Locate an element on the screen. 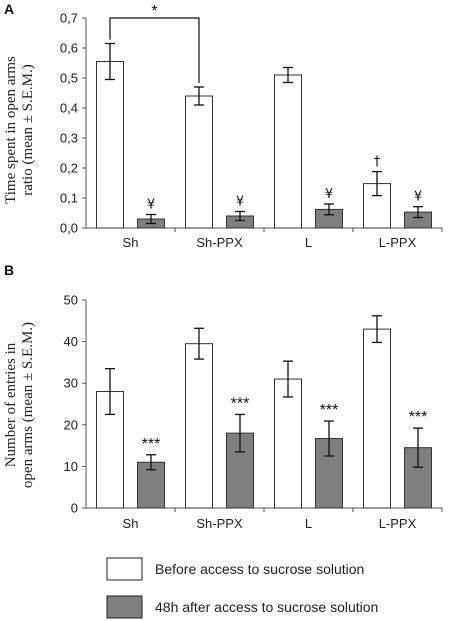 The height and width of the screenshot is (621, 454). panel-b-ylabel-line1: Number of entries in is located at coordinates (11, 404).